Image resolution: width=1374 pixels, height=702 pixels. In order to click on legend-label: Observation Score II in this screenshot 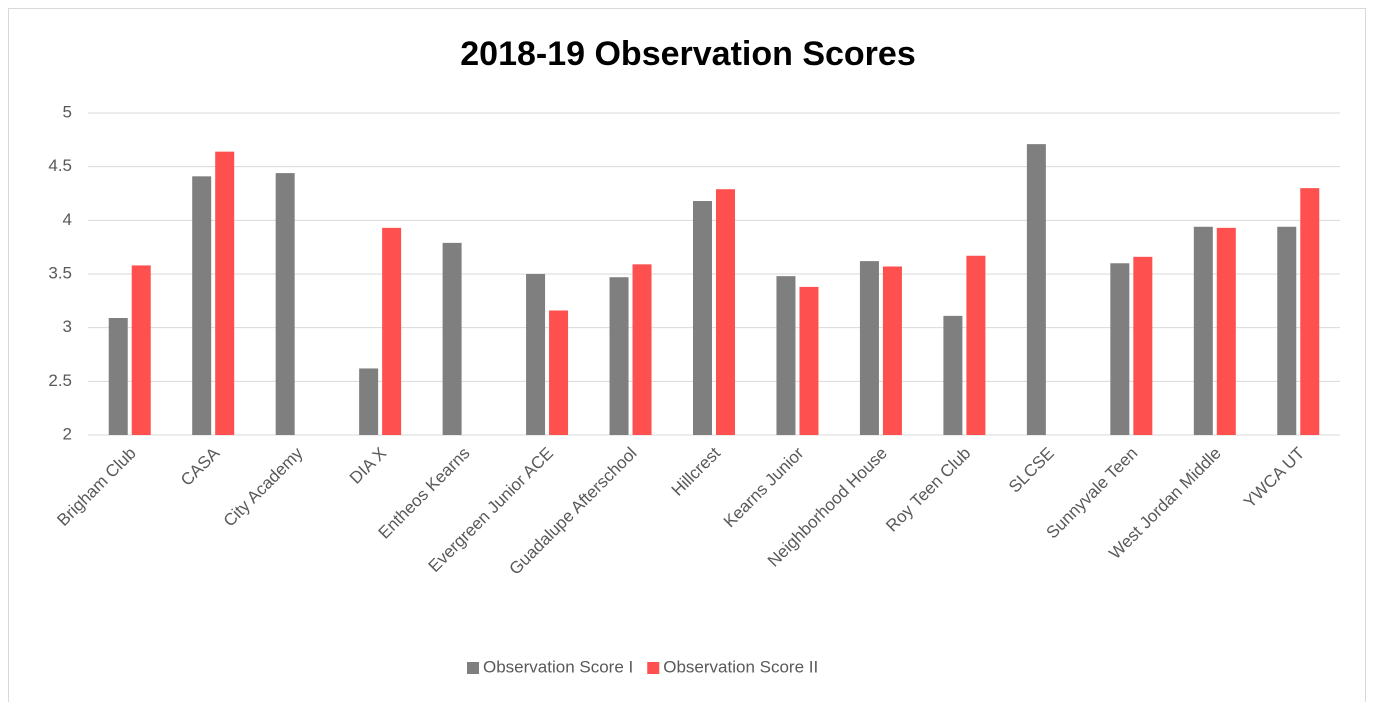, I will do `click(740, 666)`.